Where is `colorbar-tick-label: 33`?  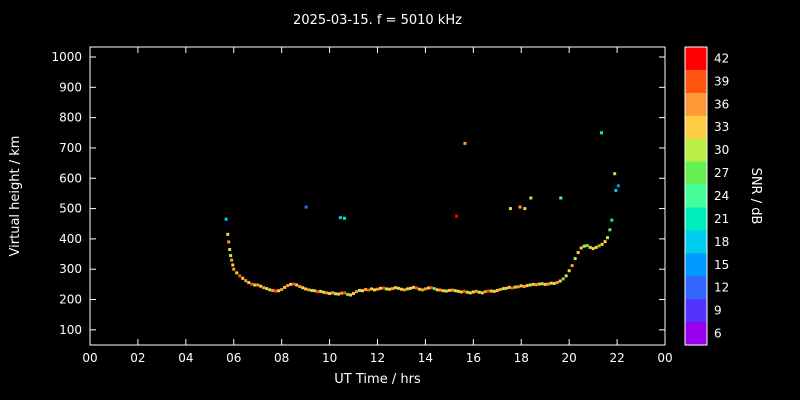 colorbar-tick-label: 33 is located at coordinates (721, 127).